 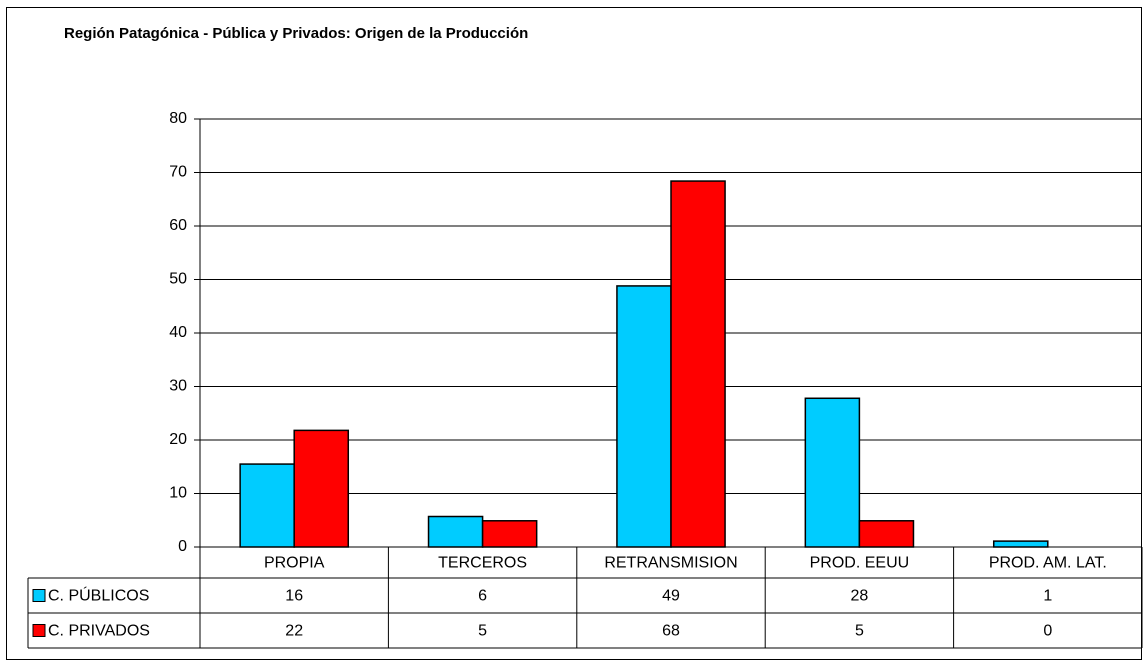 What do you see at coordinates (294, 563) in the screenshot?
I see `x-tick-label: PROPIA` at bounding box center [294, 563].